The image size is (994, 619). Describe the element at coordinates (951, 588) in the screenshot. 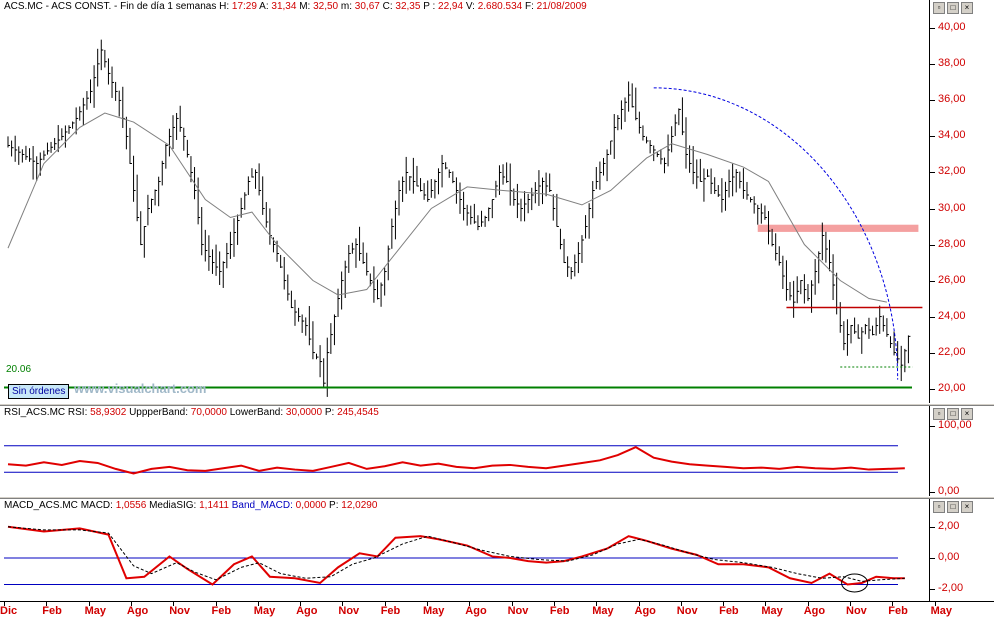

I see `macd-axis-label: -2,00` at that location.